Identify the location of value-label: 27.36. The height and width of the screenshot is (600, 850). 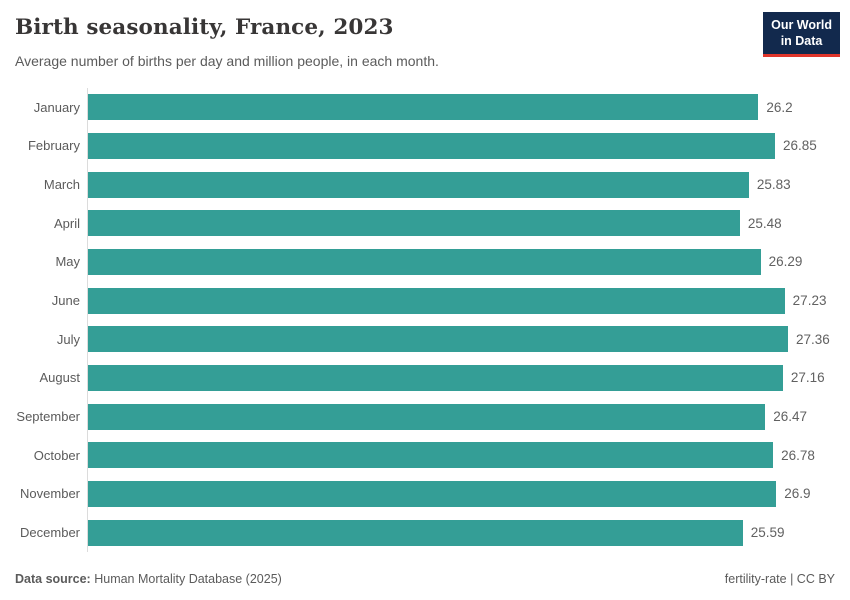
(813, 339).